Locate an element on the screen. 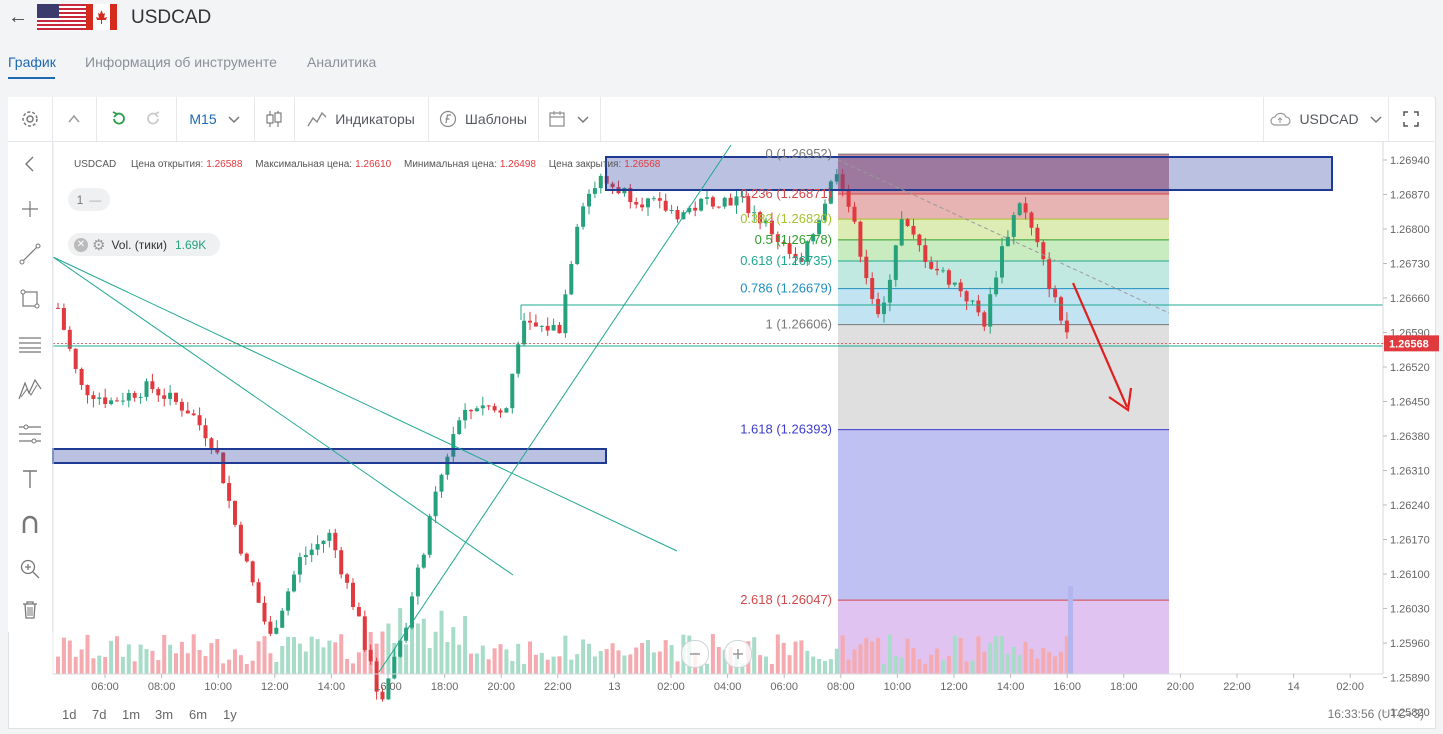  range-bar: 1d 7d 1m 3m 6m 1y 16:33:56 (UTC+3) is located at coordinates (743, 713).